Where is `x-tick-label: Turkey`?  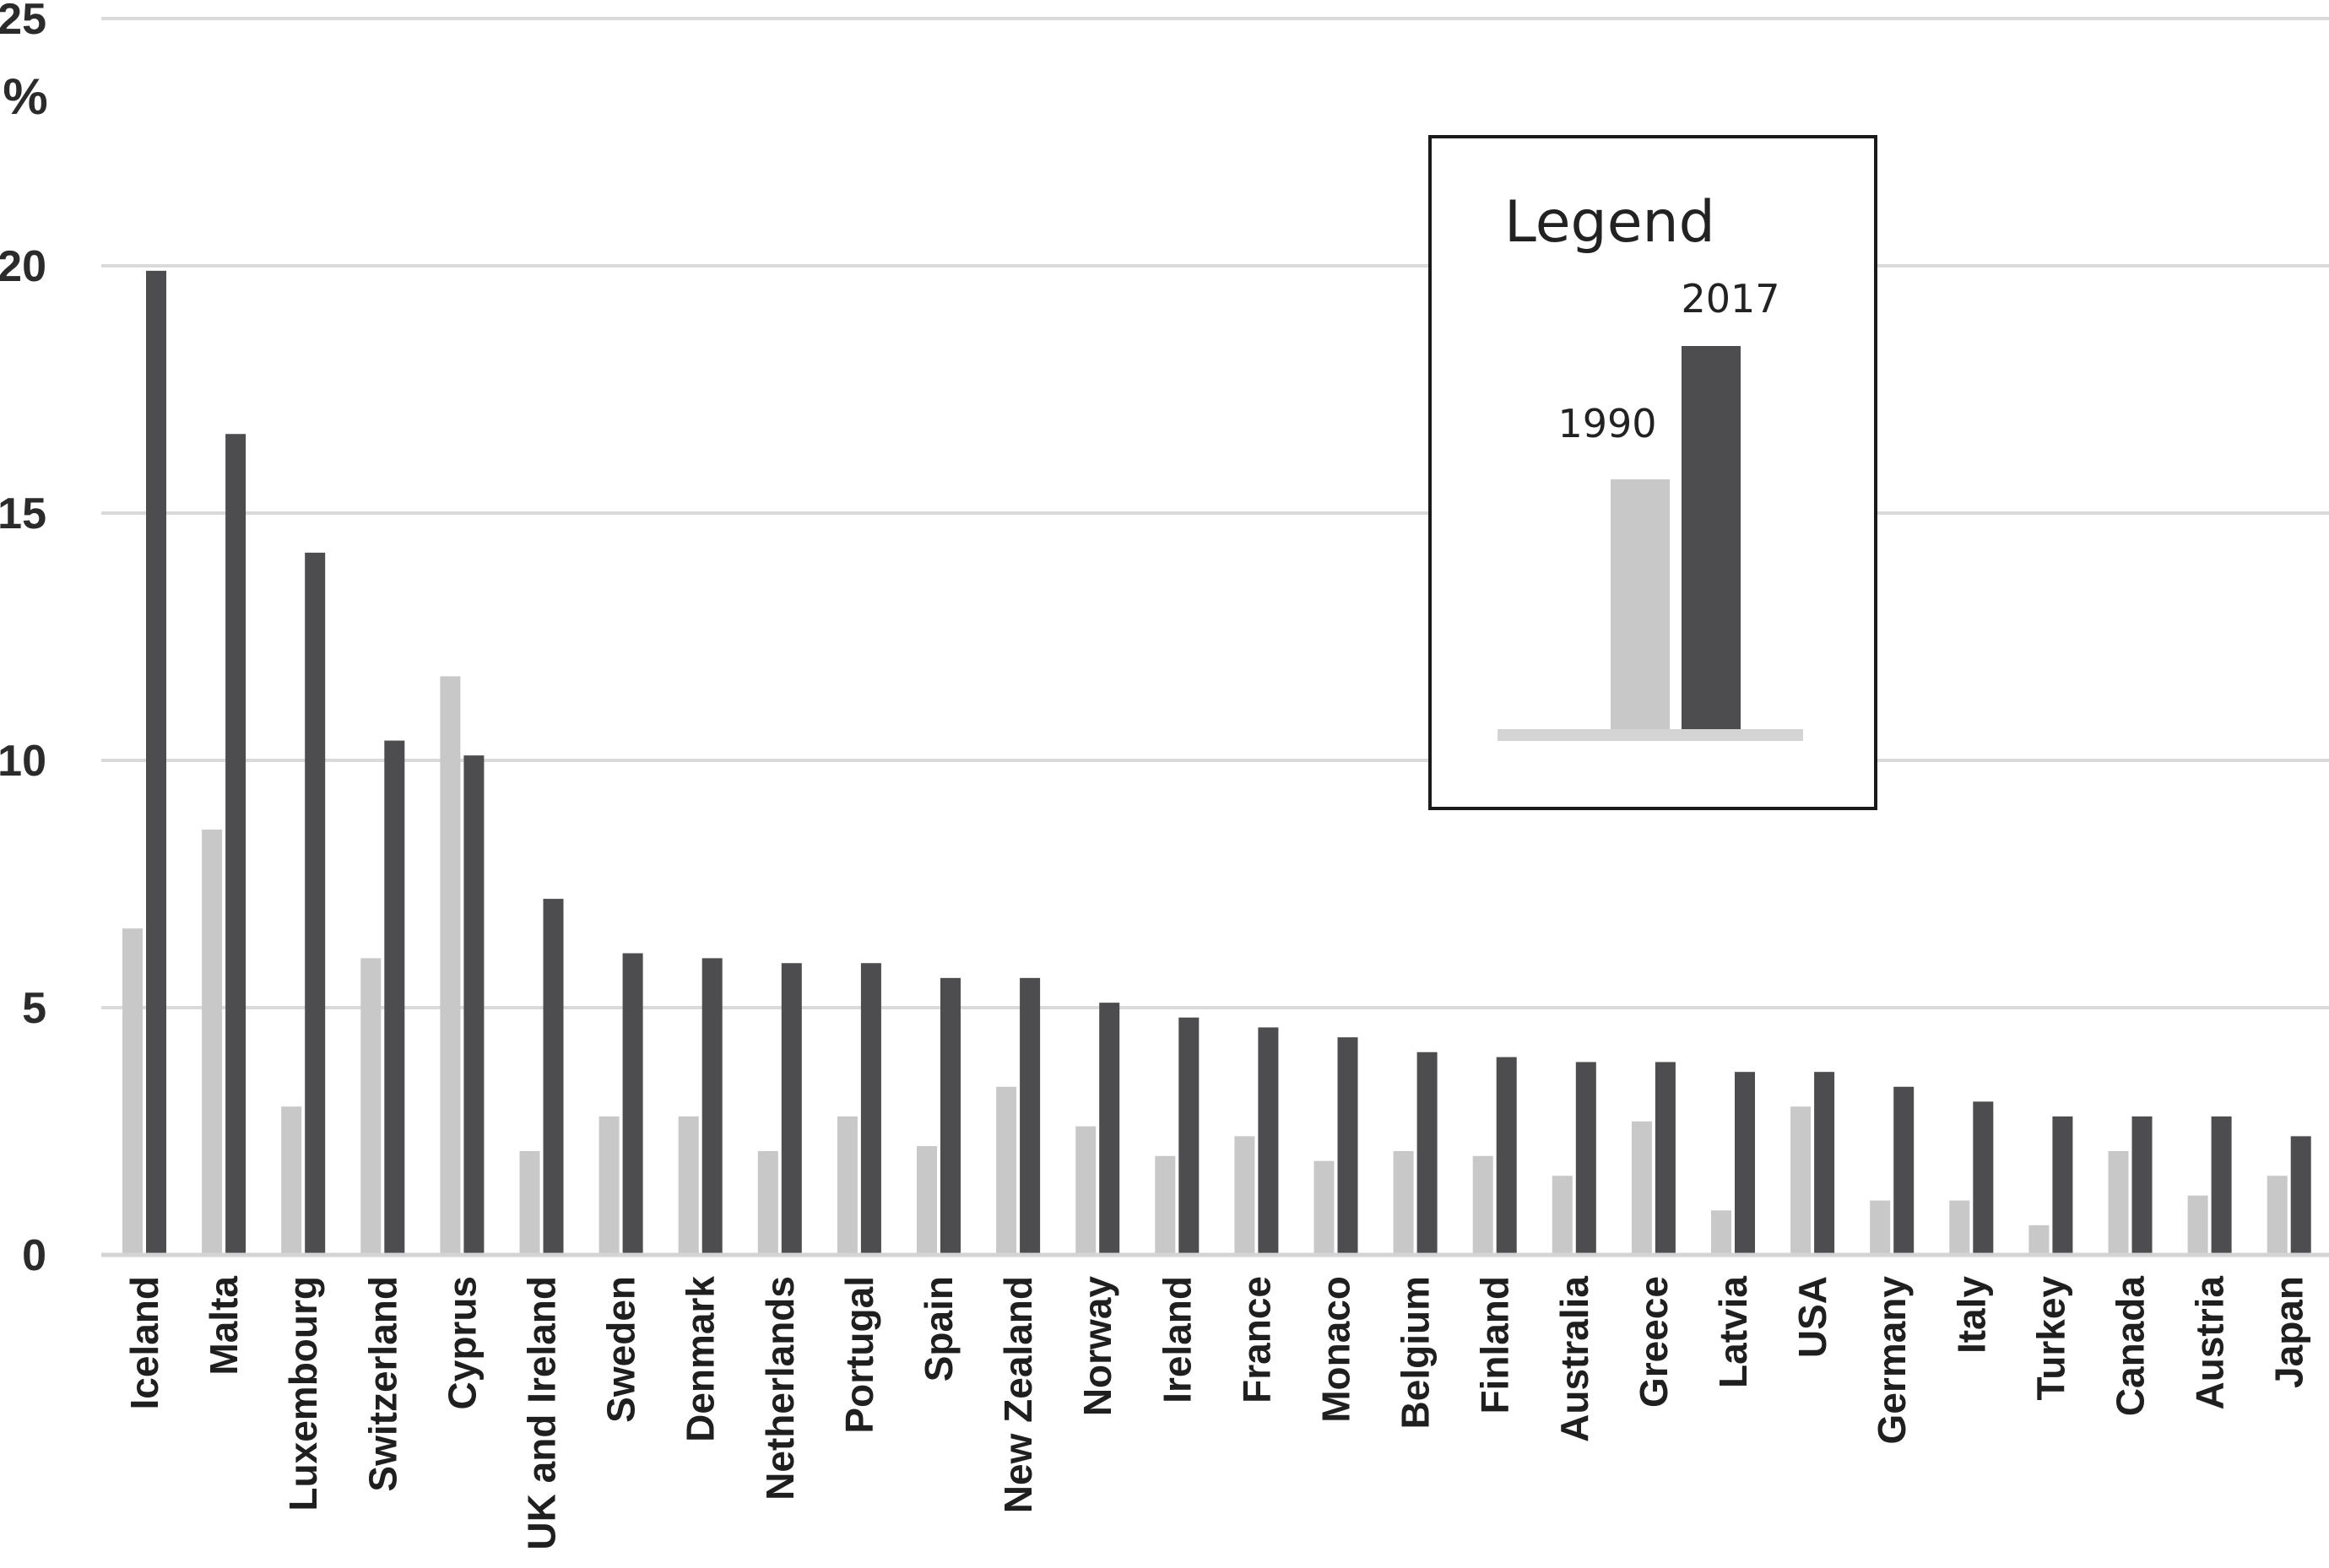
x-tick-label: Turkey is located at coordinates (2050, 1338).